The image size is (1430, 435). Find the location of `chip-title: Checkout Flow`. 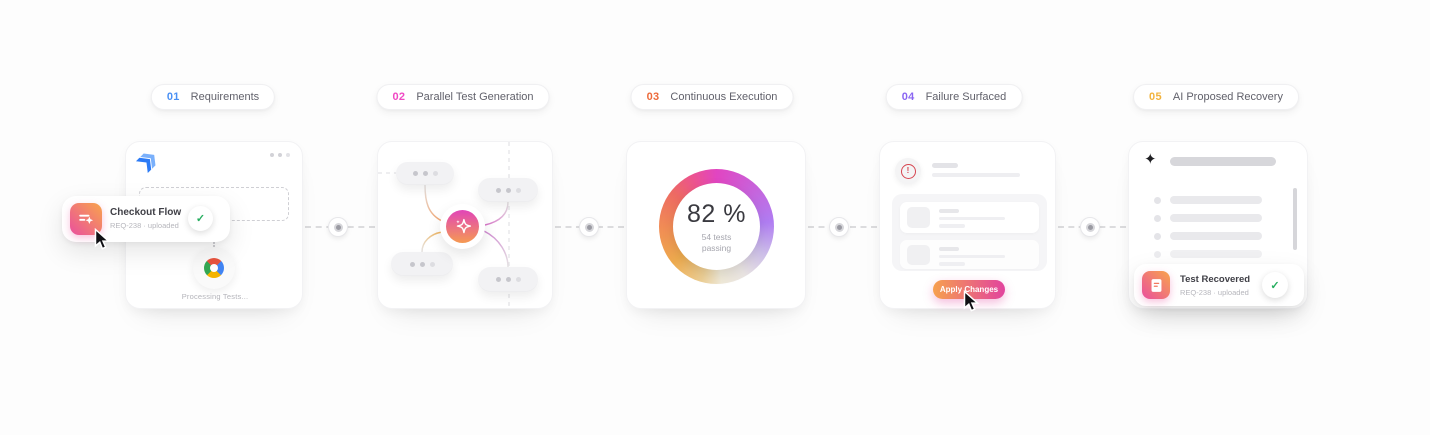

chip-title: Checkout Flow is located at coordinates (146, 212).